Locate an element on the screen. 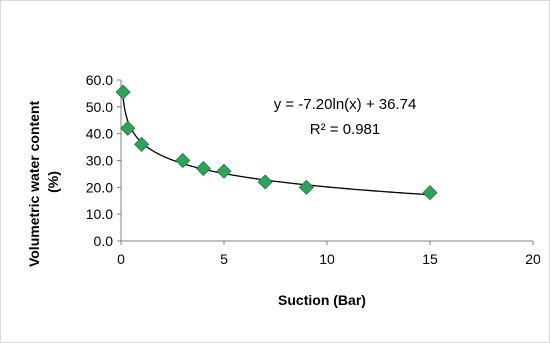 The height and width of the screenshot is (343, 550). y-tick-label: 0.0 is located at coordinates (104, 241).